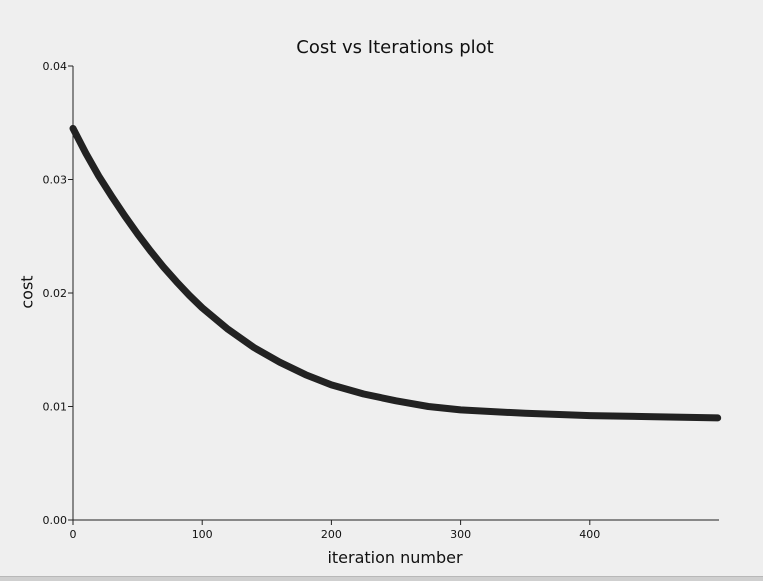  What do you see at coordinates (460, 534) in the screenshot?
I see `x-tick-label: 300` at bounding box center [460, 534].